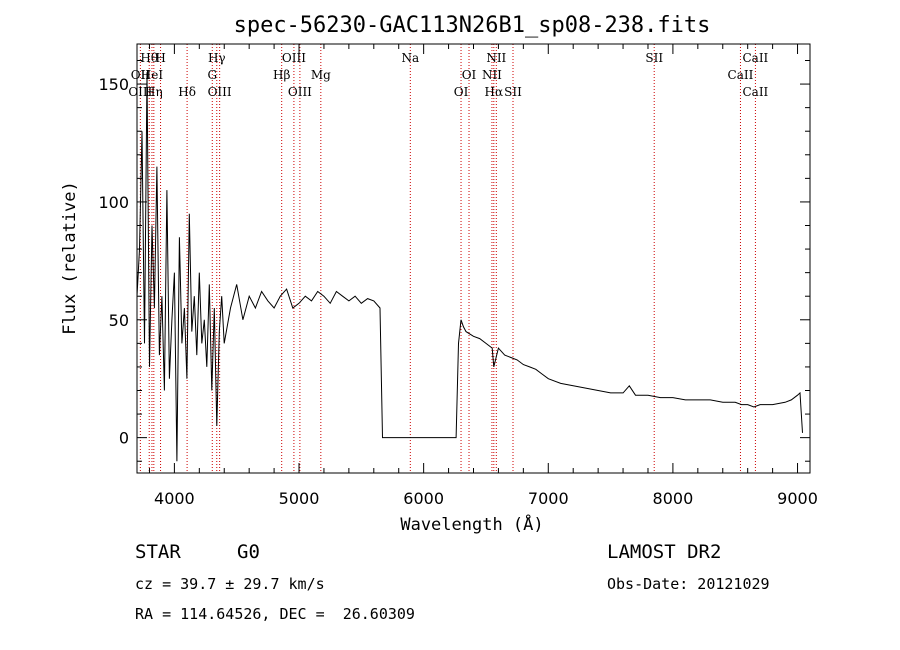 The height and width of the screenshot is (650, 900). I want to click on x-tick-label: 8000, so click(673, 498).